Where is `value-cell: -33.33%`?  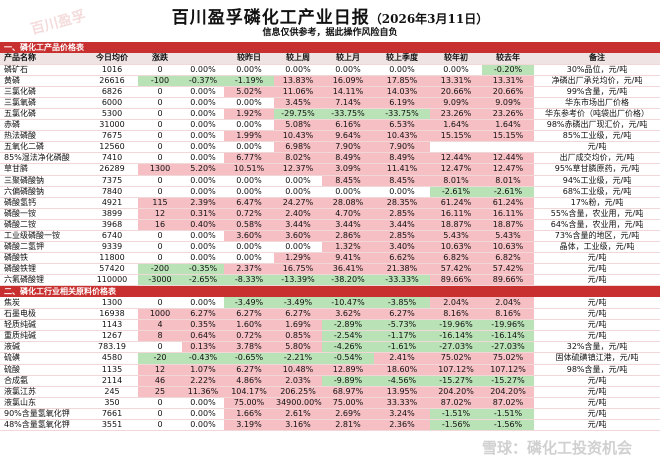
value-cell: -33.33% is located at coordinates (402, 280).